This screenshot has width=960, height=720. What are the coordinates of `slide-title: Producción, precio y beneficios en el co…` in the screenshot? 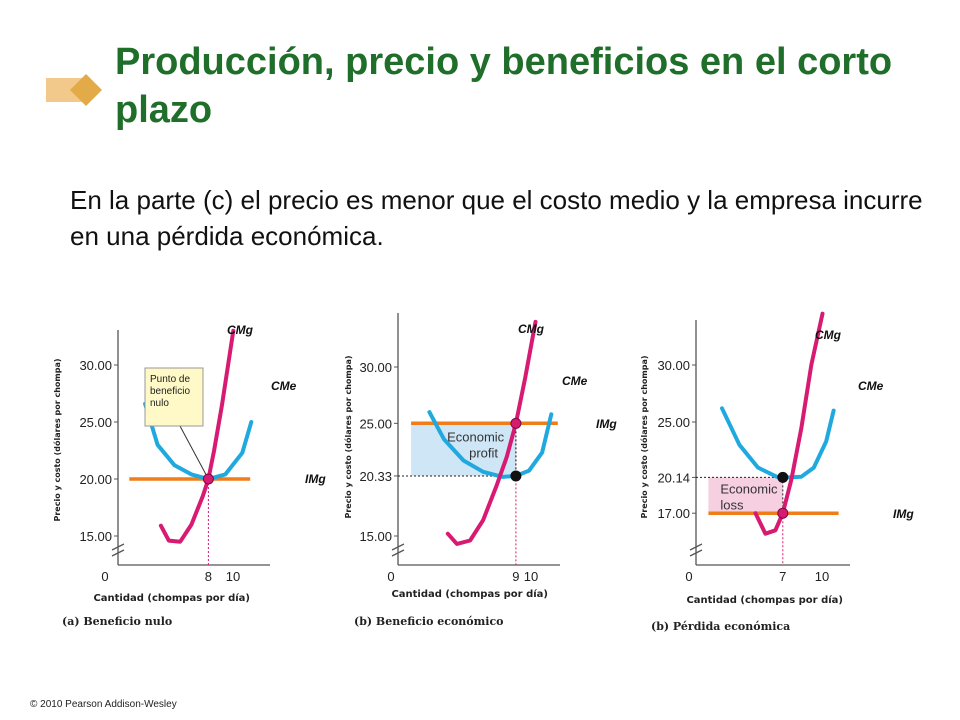 It's located at (504, 86).